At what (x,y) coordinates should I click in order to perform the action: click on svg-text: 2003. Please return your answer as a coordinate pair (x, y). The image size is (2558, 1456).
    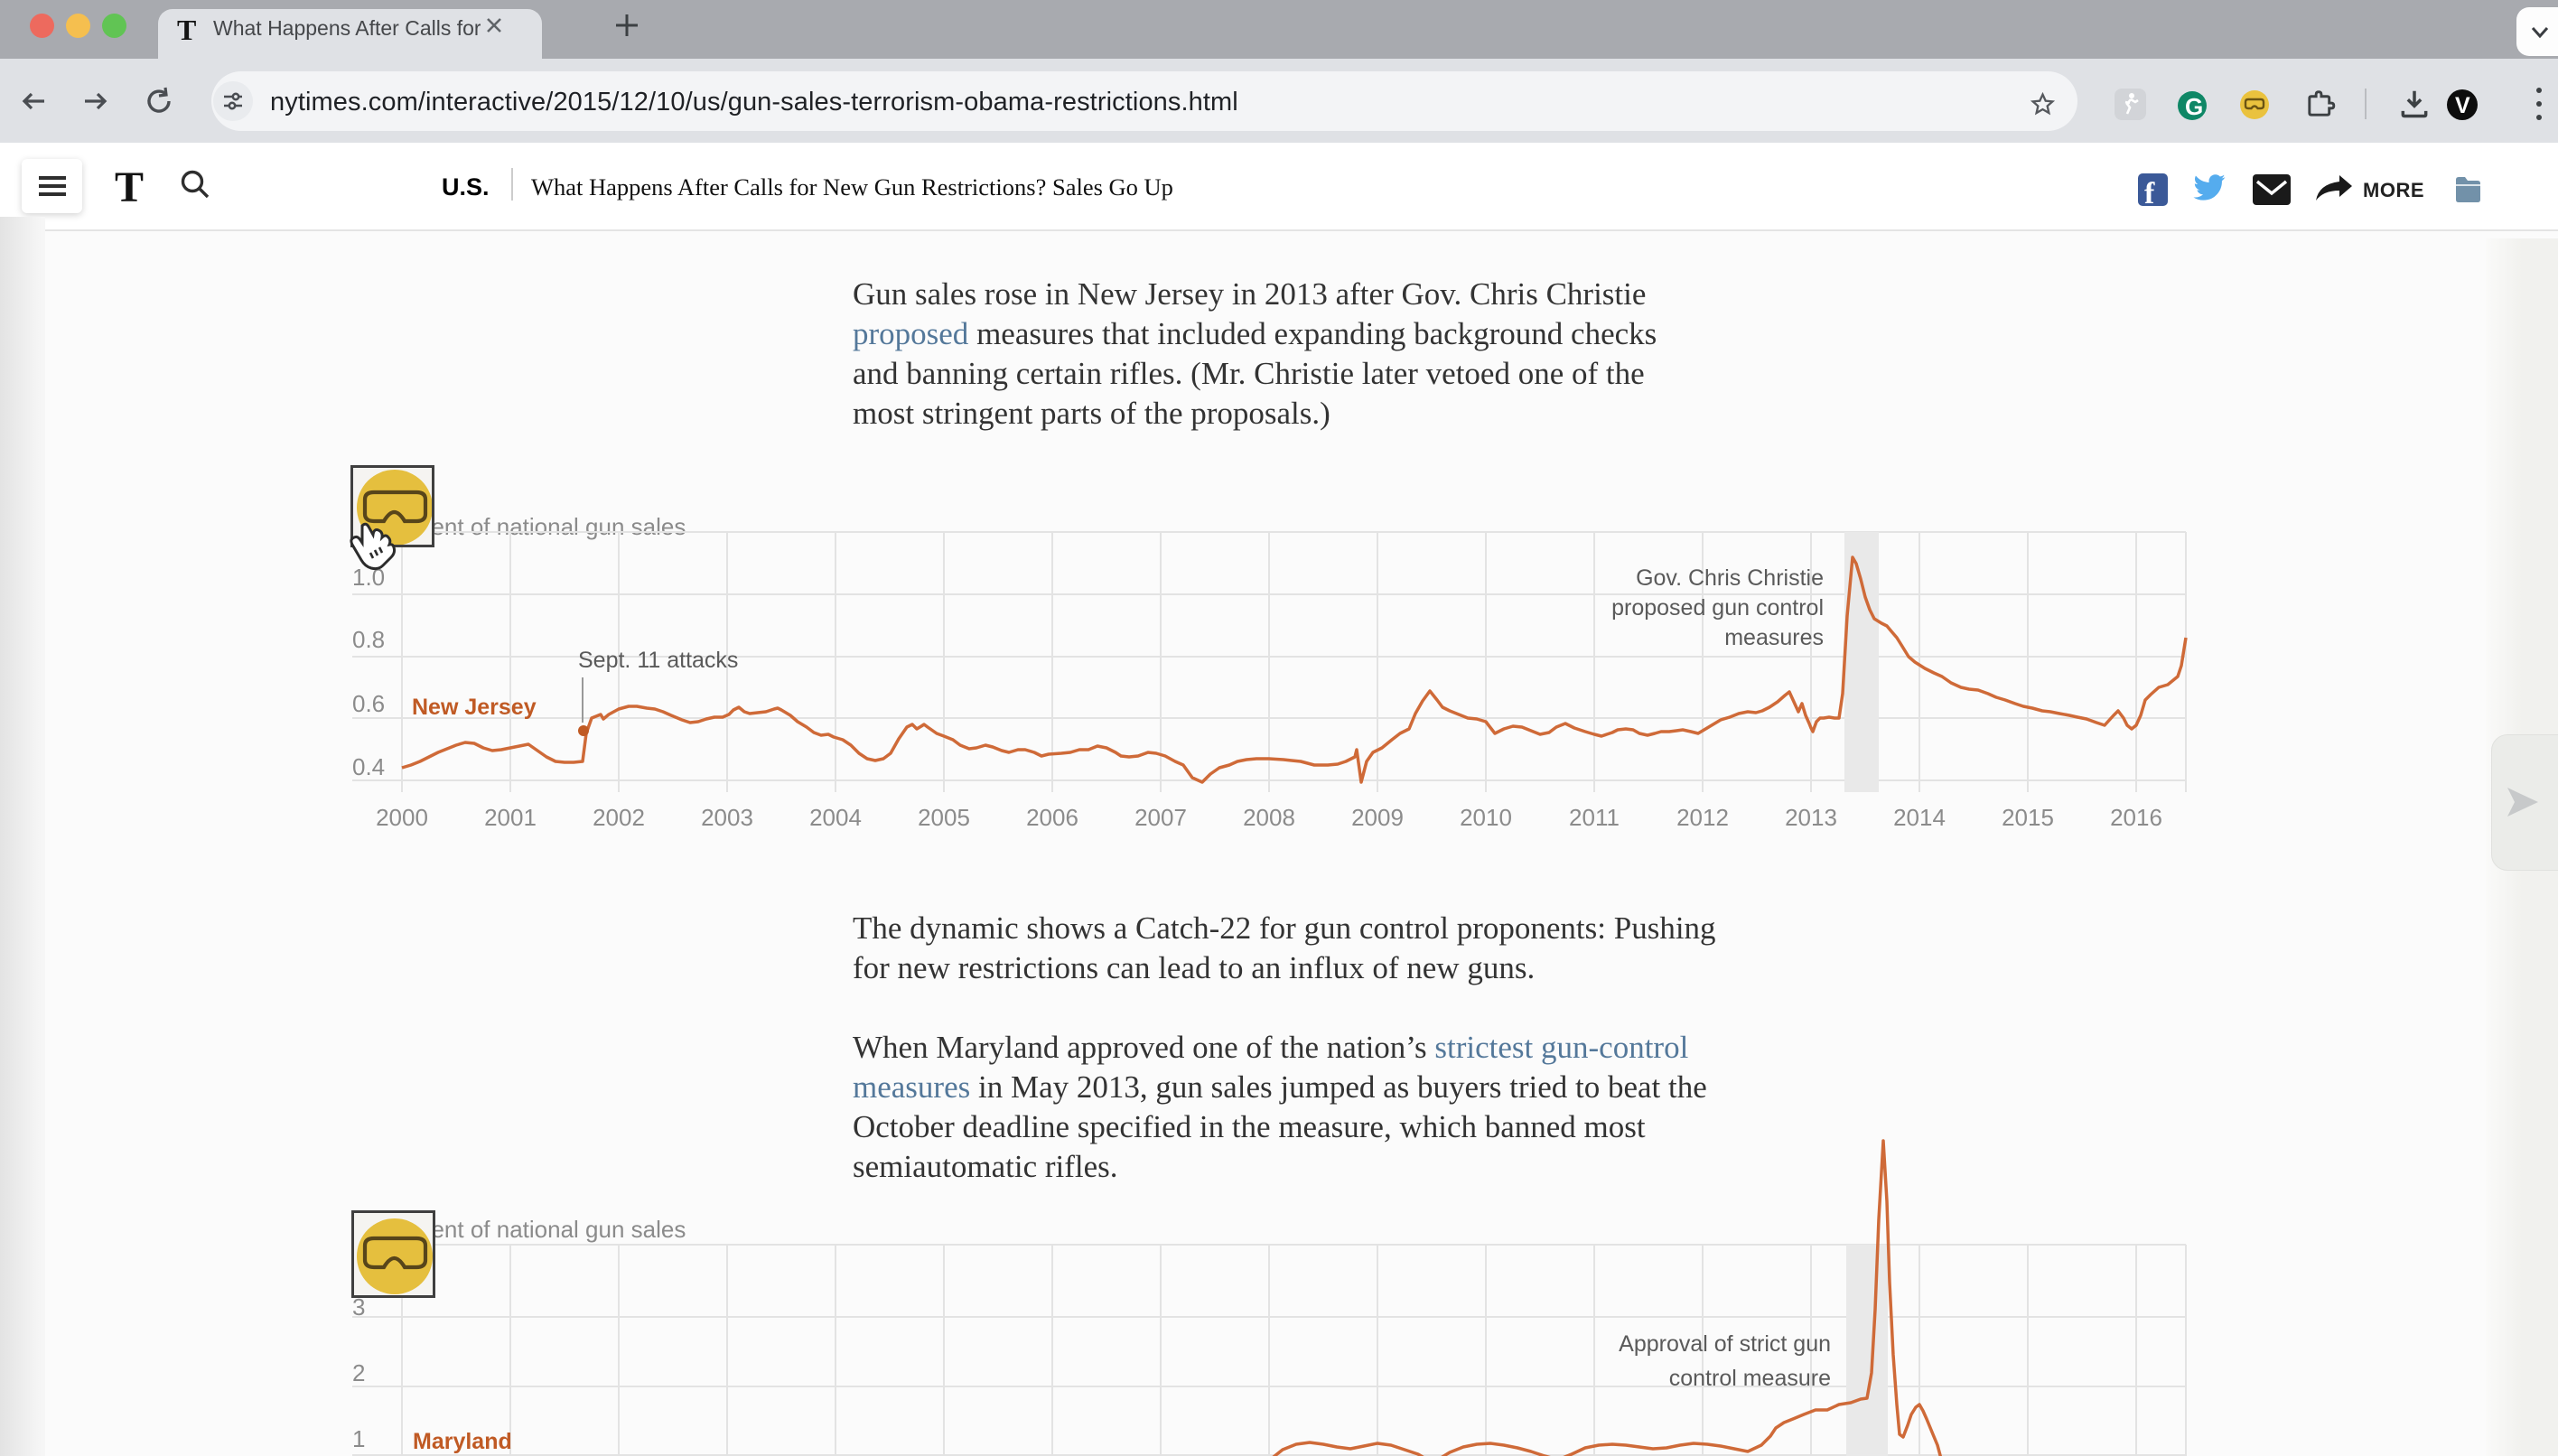
    Looking at the image, I should click on (727, 817).